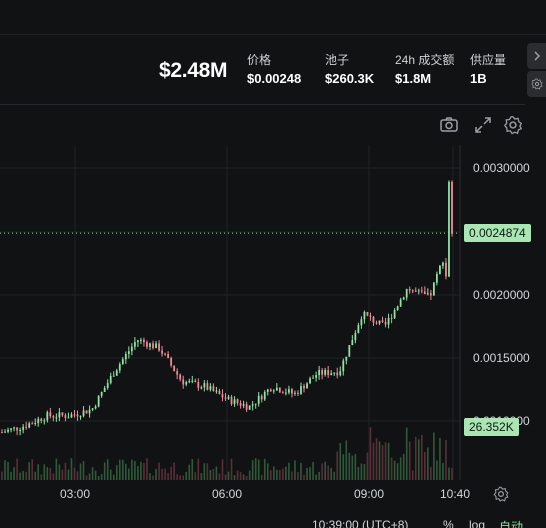 The image size is (546, 528). What do you see at coordinates (337, 60) in the screenshot?
I see `stat-pool-label: 池子` at bounding box center [337, 60].